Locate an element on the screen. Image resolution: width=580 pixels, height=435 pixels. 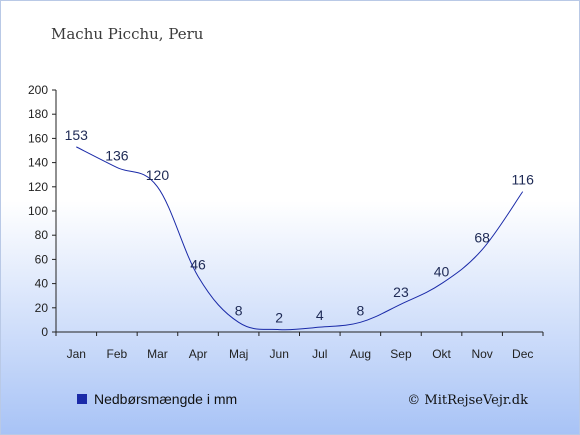
x-tick-label: Mar is located at coordinates (157, 354).